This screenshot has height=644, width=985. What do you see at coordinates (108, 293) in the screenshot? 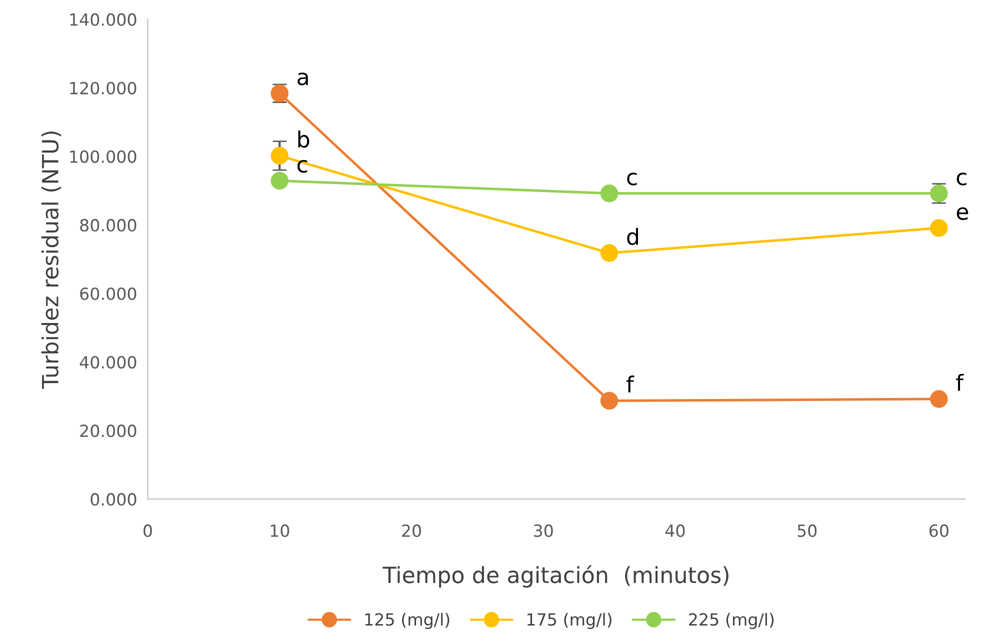
I see `y-tick-label: 60.000` at bounding box center [108, 293].